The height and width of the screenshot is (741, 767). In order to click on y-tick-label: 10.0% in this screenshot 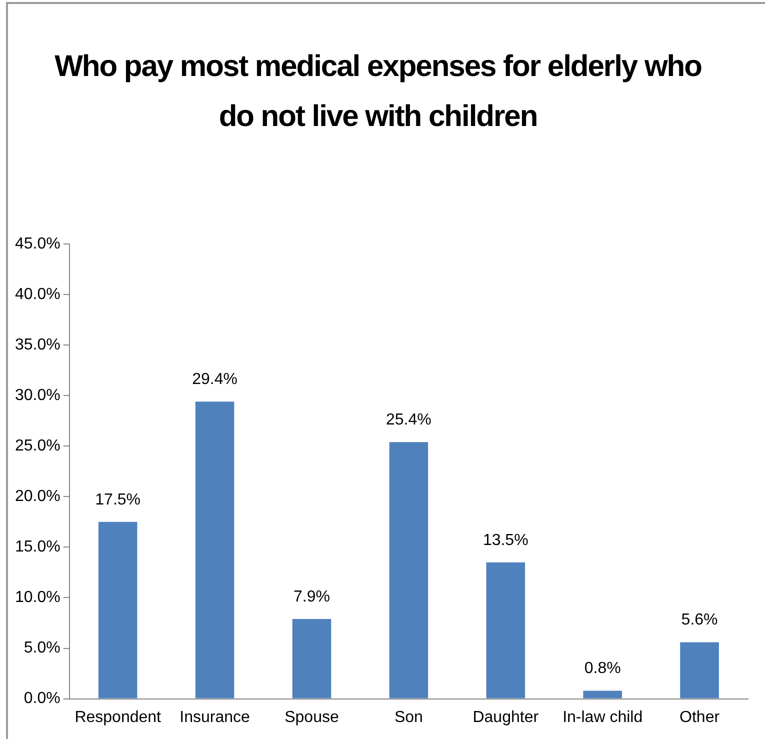, I will do `click(37, 597)`.